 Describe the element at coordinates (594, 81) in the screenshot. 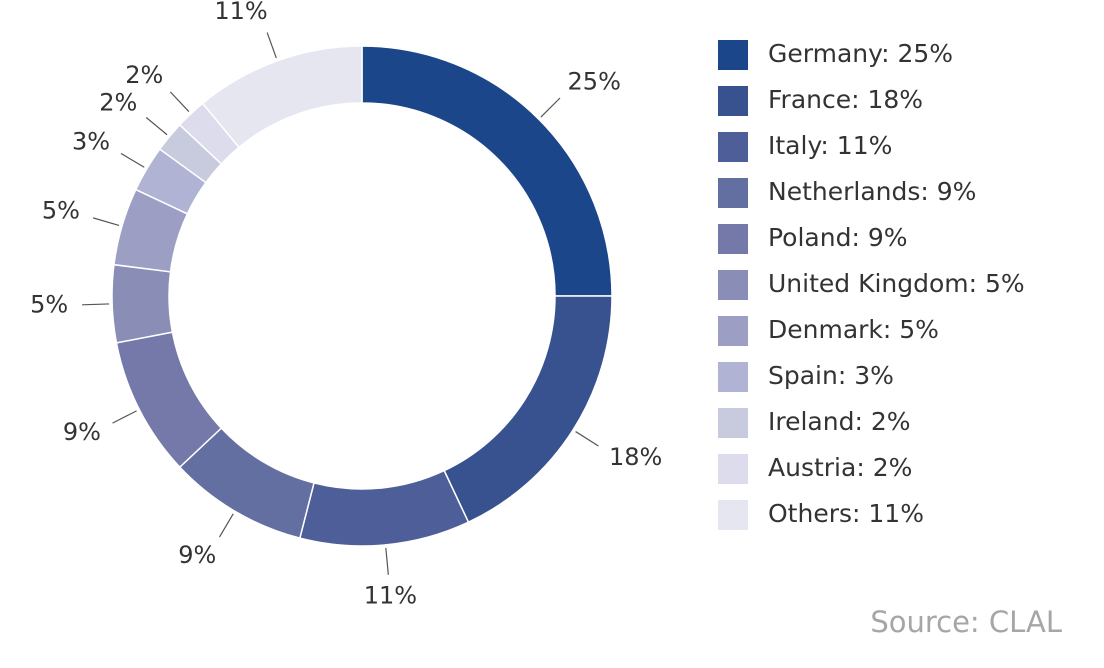

I see `data-label: 25%` at that location.